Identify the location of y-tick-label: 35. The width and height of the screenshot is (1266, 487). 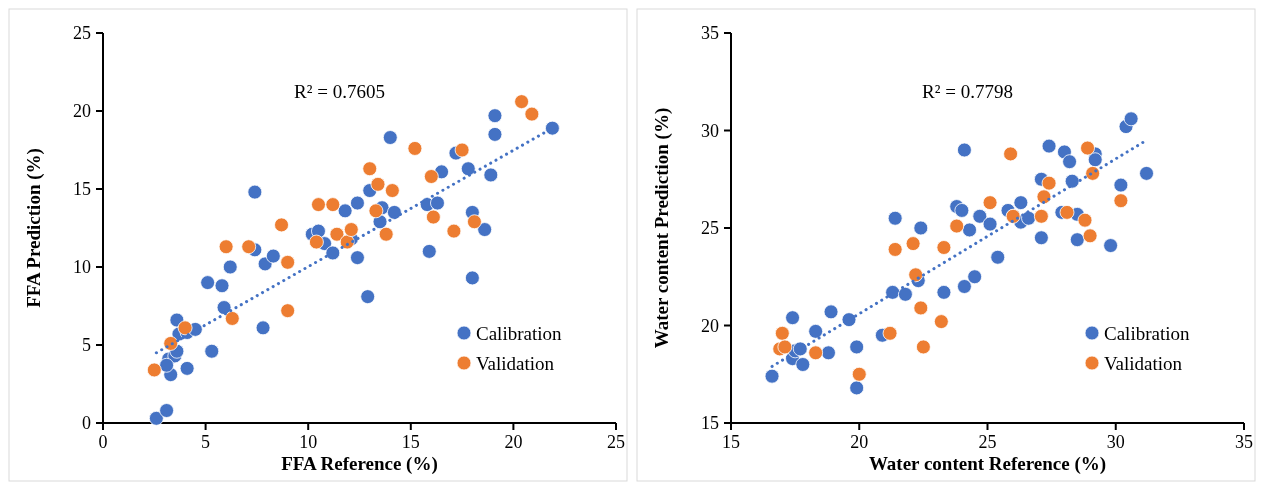
(710, 33).